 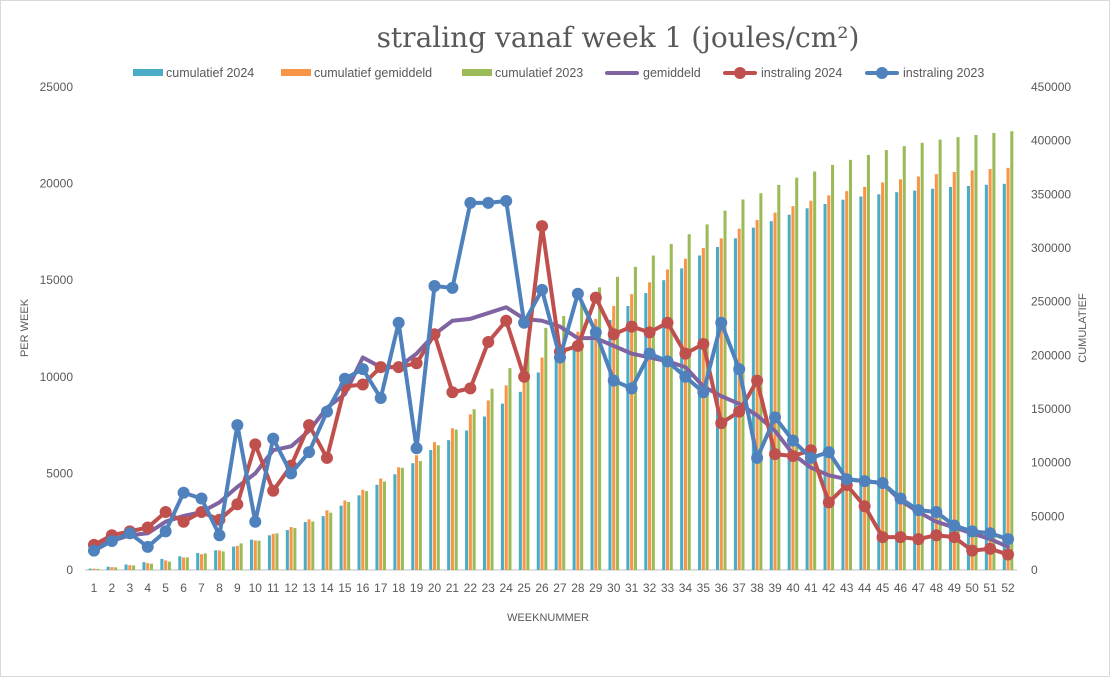 I want to click on legend-marker, so click(x=740, y=73).